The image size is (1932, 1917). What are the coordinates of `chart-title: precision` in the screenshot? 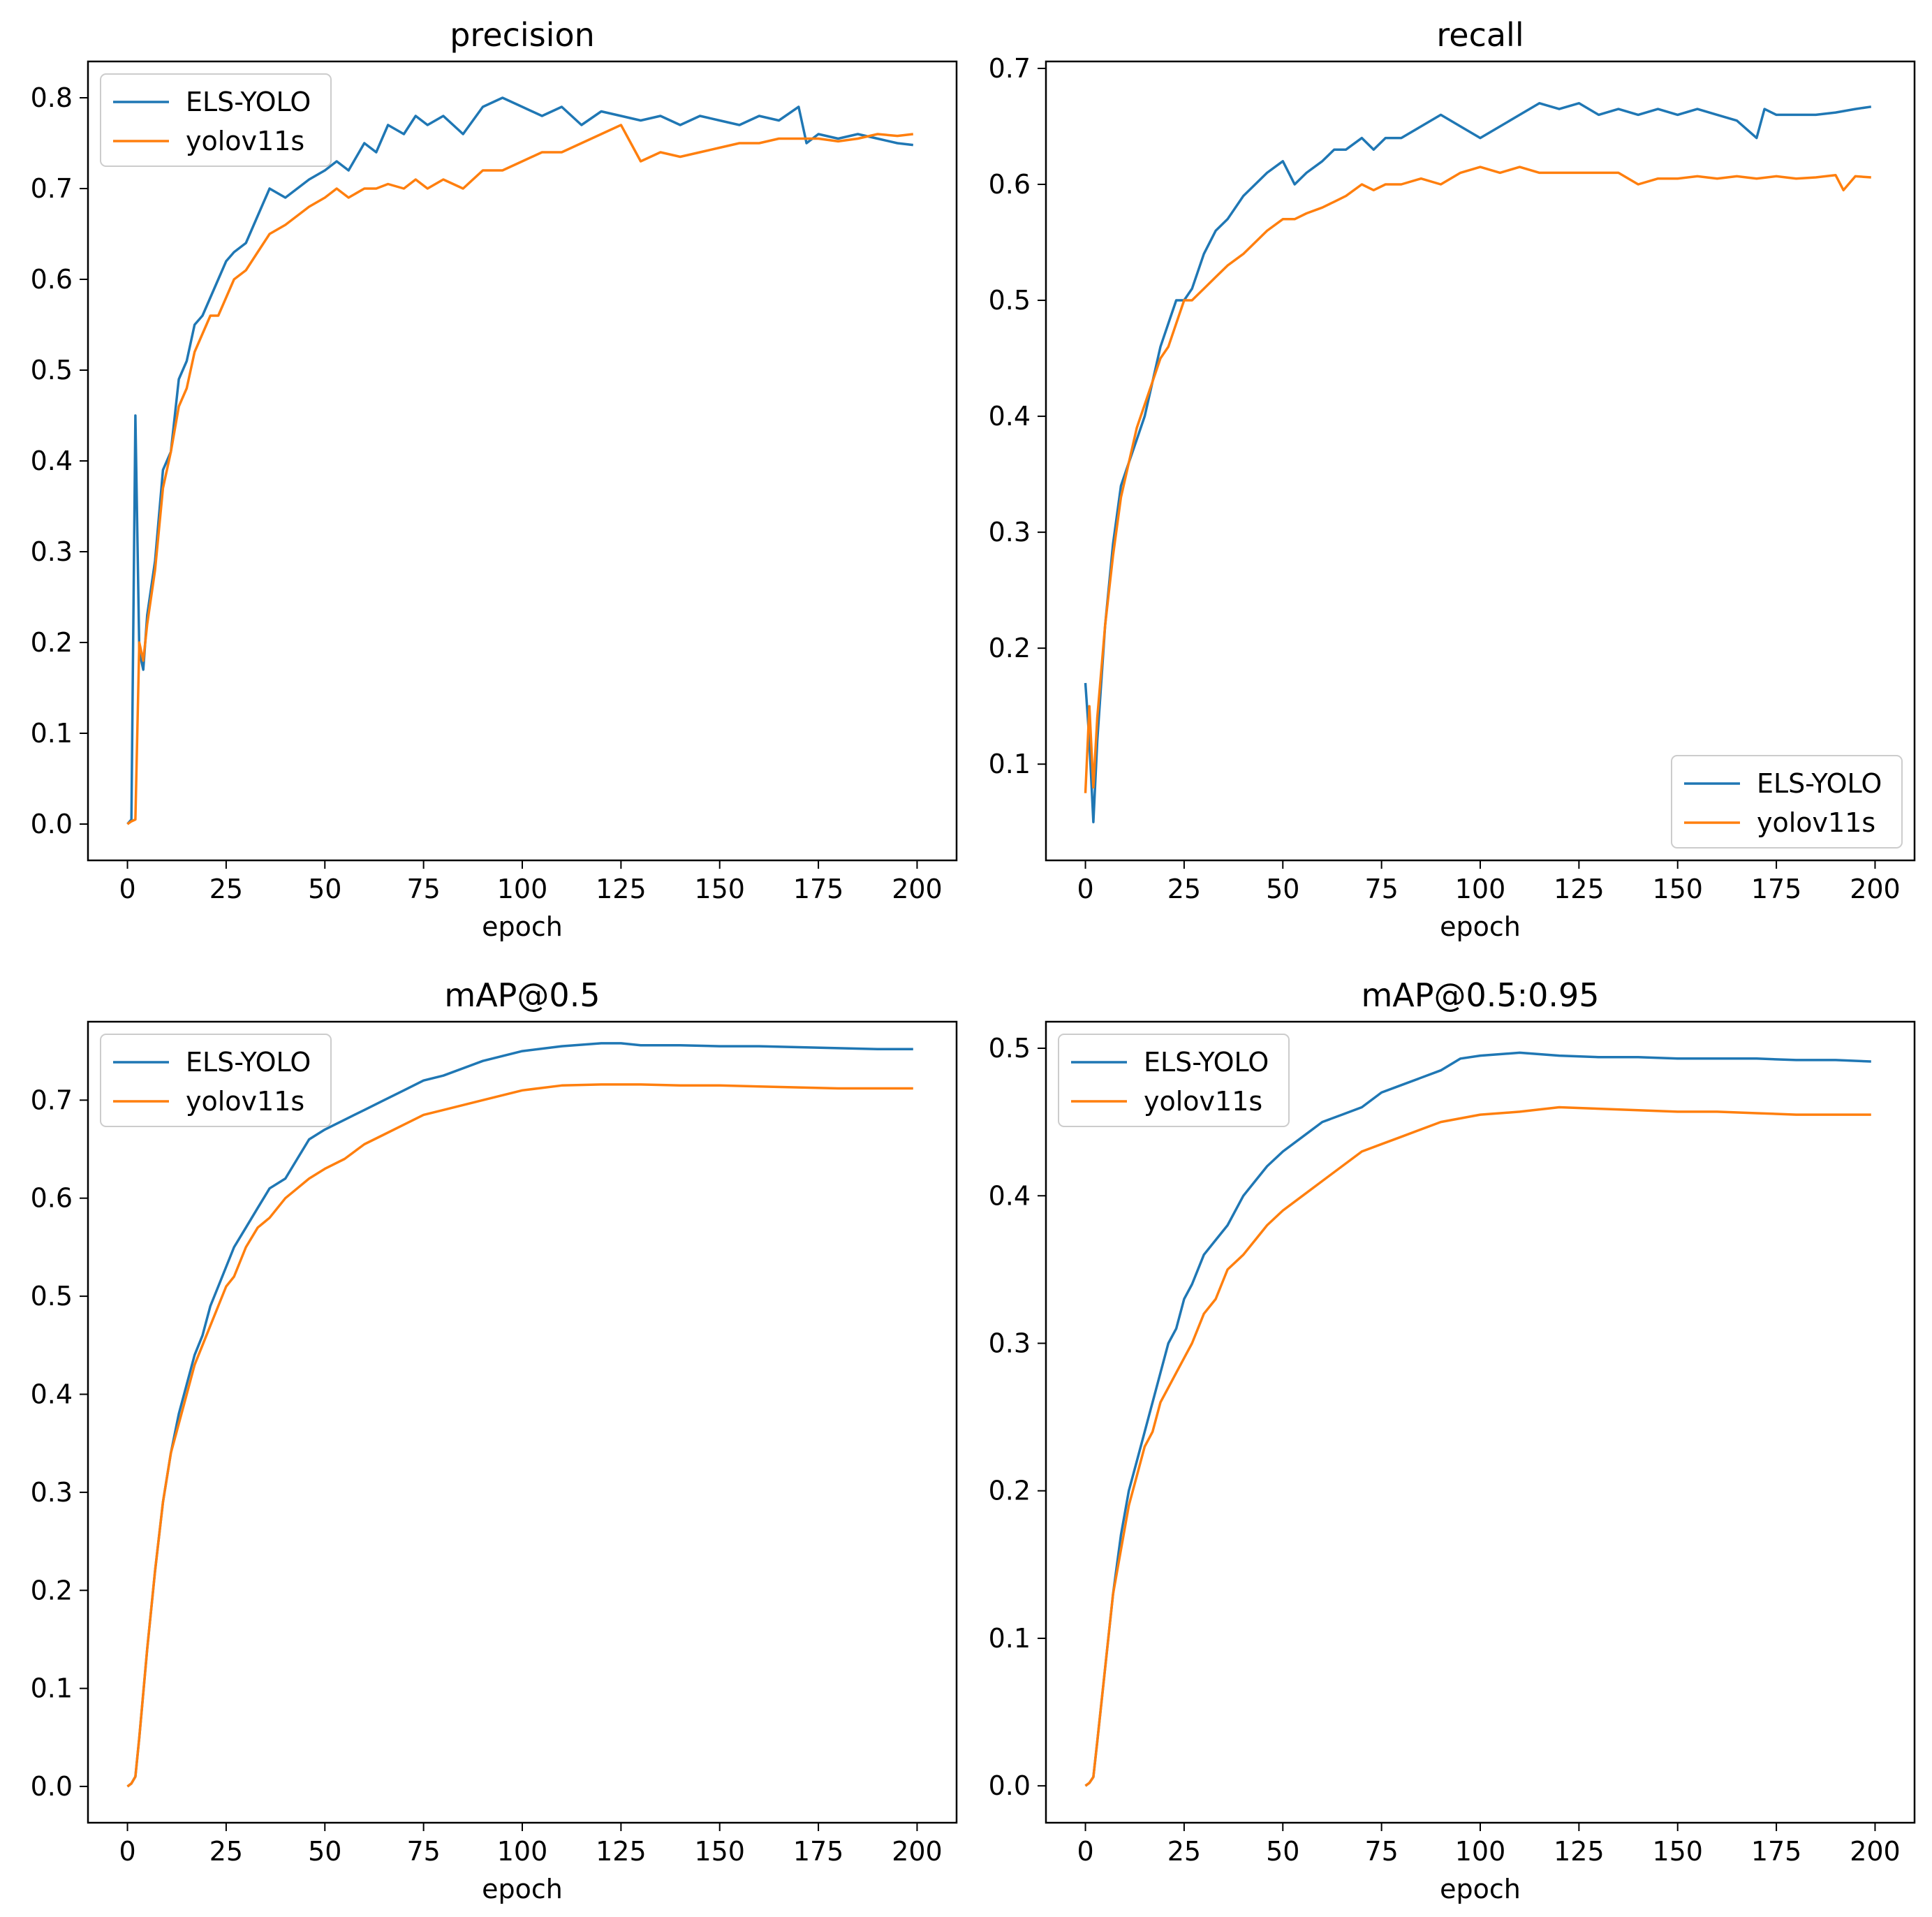 It's located at (522, 35).